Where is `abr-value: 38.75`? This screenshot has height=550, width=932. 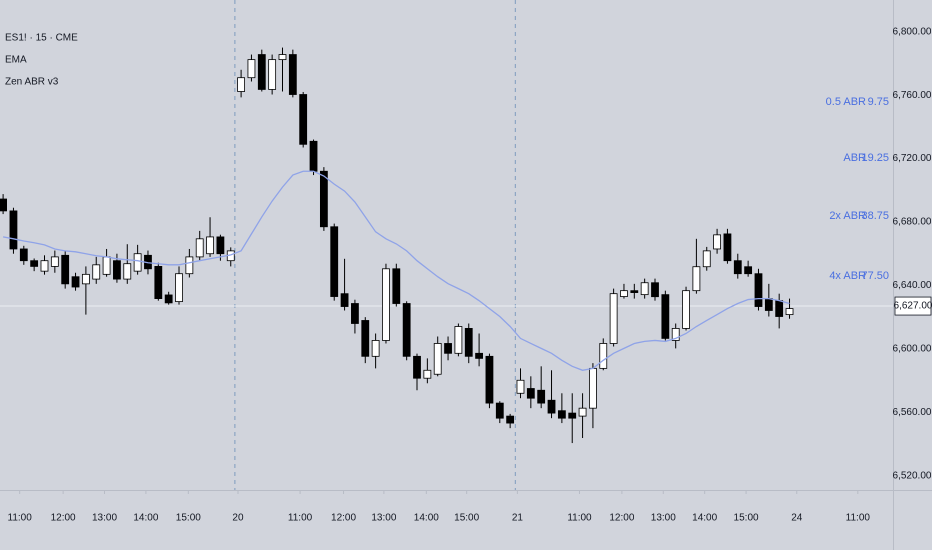 abr-value: 38.75 is located at coordinates (875, 216).